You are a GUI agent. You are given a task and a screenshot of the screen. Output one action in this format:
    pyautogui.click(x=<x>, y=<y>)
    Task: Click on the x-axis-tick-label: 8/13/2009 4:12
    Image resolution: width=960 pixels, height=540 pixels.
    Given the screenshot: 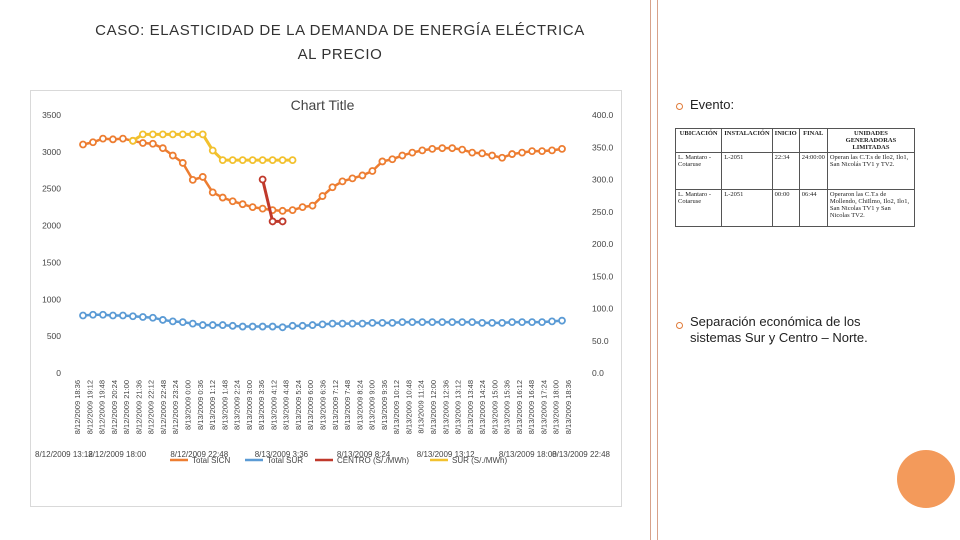 What is the action you would take?
    pyautogui.click(x=273, y=405)
    